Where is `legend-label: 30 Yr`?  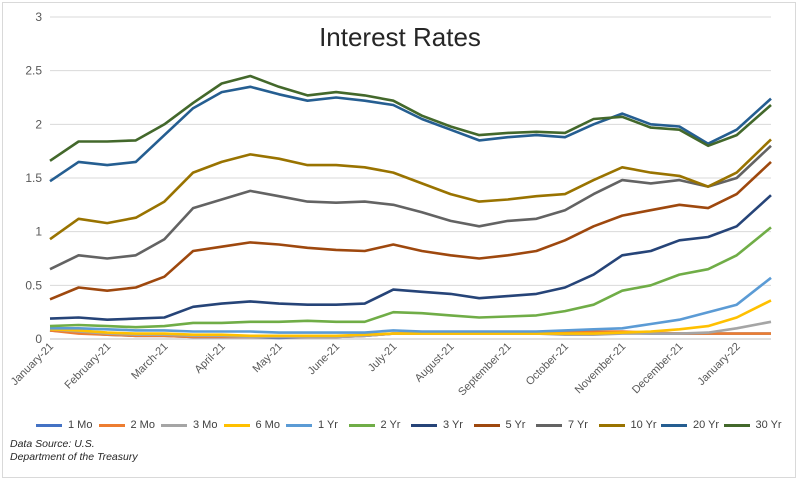 legend-label: 30 Yr is located at coordinates (768, 425).